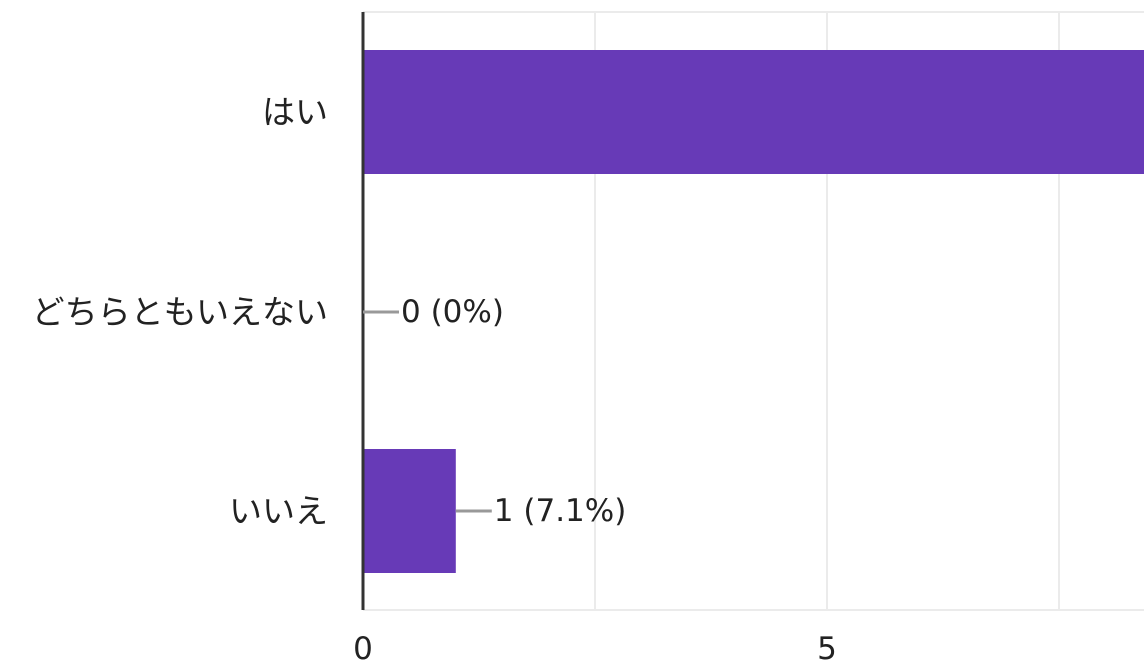 This screenshot has height=669, width=1144. What do you see at coordinates (363, 648) in the screenshot?
I see `x-tick-label-1: 0` at bounding box center [363, 648].